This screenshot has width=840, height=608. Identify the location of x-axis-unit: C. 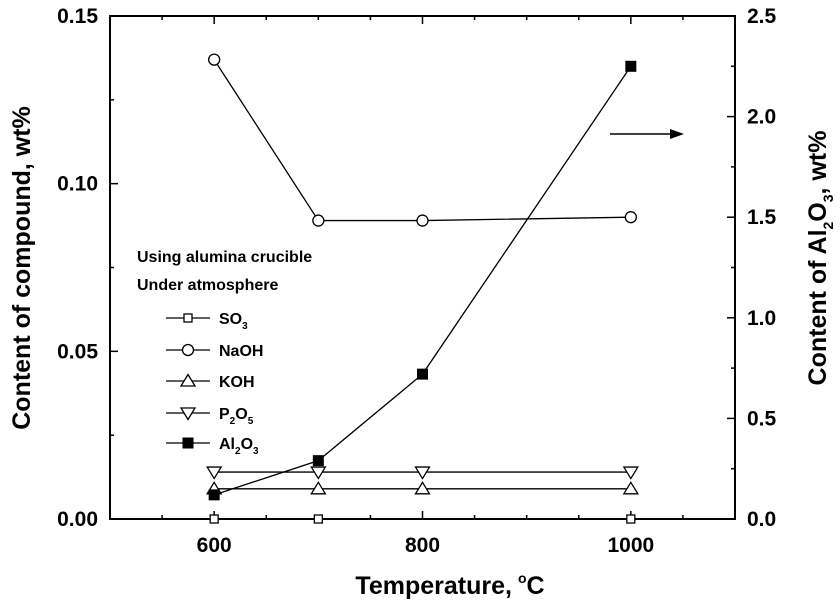
(536, 586).